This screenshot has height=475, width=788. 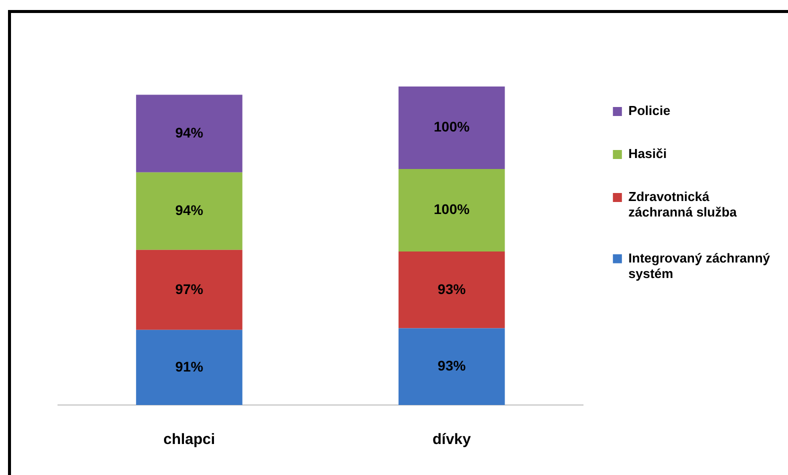 I want to click on legend-label: Integrovaný záchranný systém, so click(x=699, y=265).